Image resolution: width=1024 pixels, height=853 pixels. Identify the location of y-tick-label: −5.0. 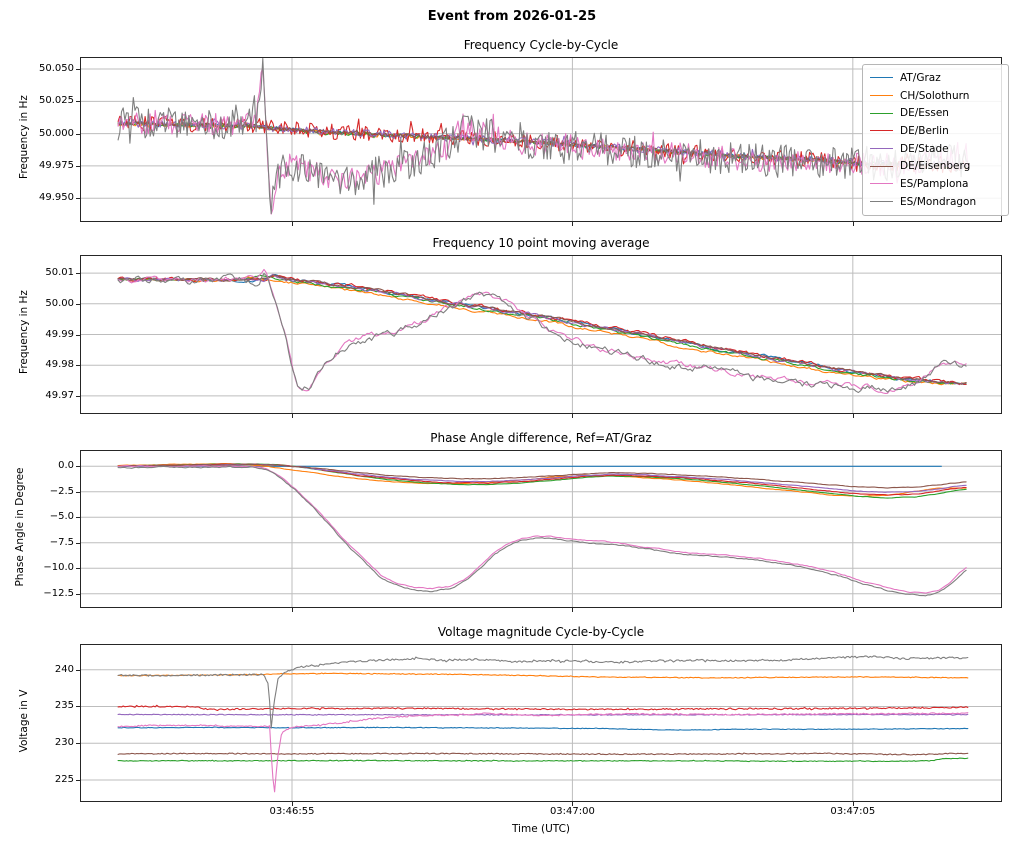
(61, 517).